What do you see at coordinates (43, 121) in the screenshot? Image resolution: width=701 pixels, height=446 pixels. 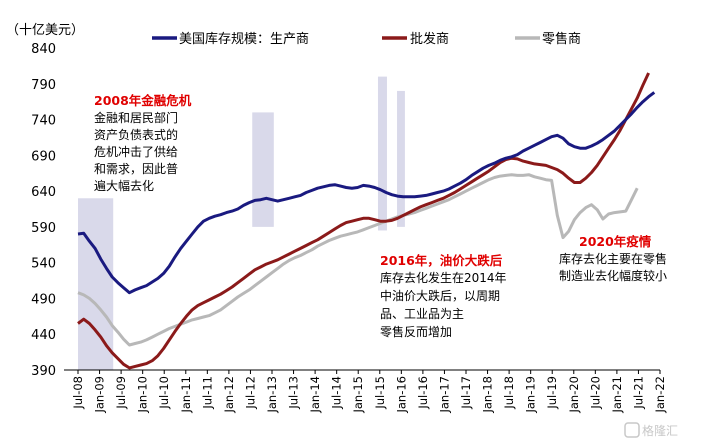 I see `y-tick-label: 740` at bounding box center [43, 121].